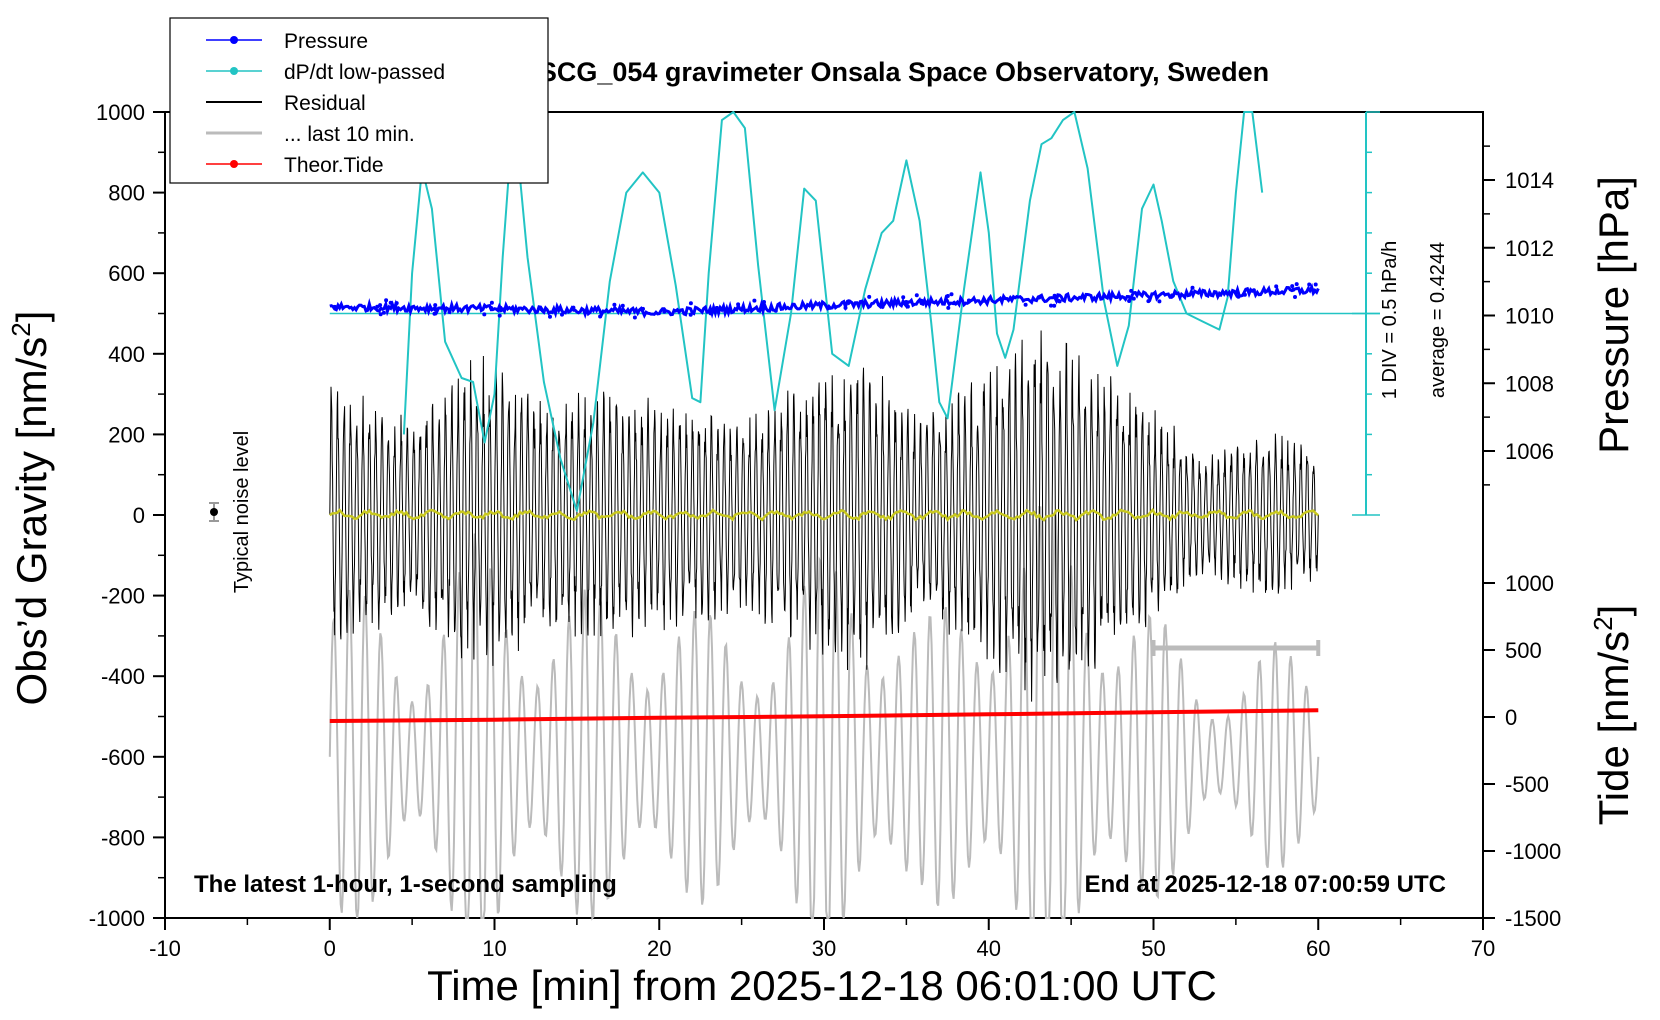 This screenshot has height=1020, width=1660. Describe the element at coordinates (824, 948) in the screenshot. I see `x-tick-label: 30` at that location.